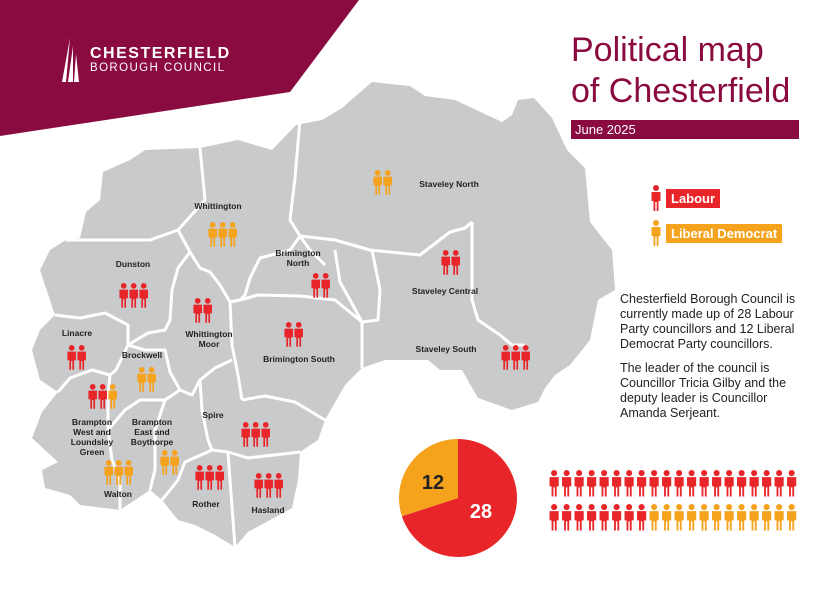 The height and width of the screenshot is (594, 840). I want to click on header-banner, so click(179, 68).